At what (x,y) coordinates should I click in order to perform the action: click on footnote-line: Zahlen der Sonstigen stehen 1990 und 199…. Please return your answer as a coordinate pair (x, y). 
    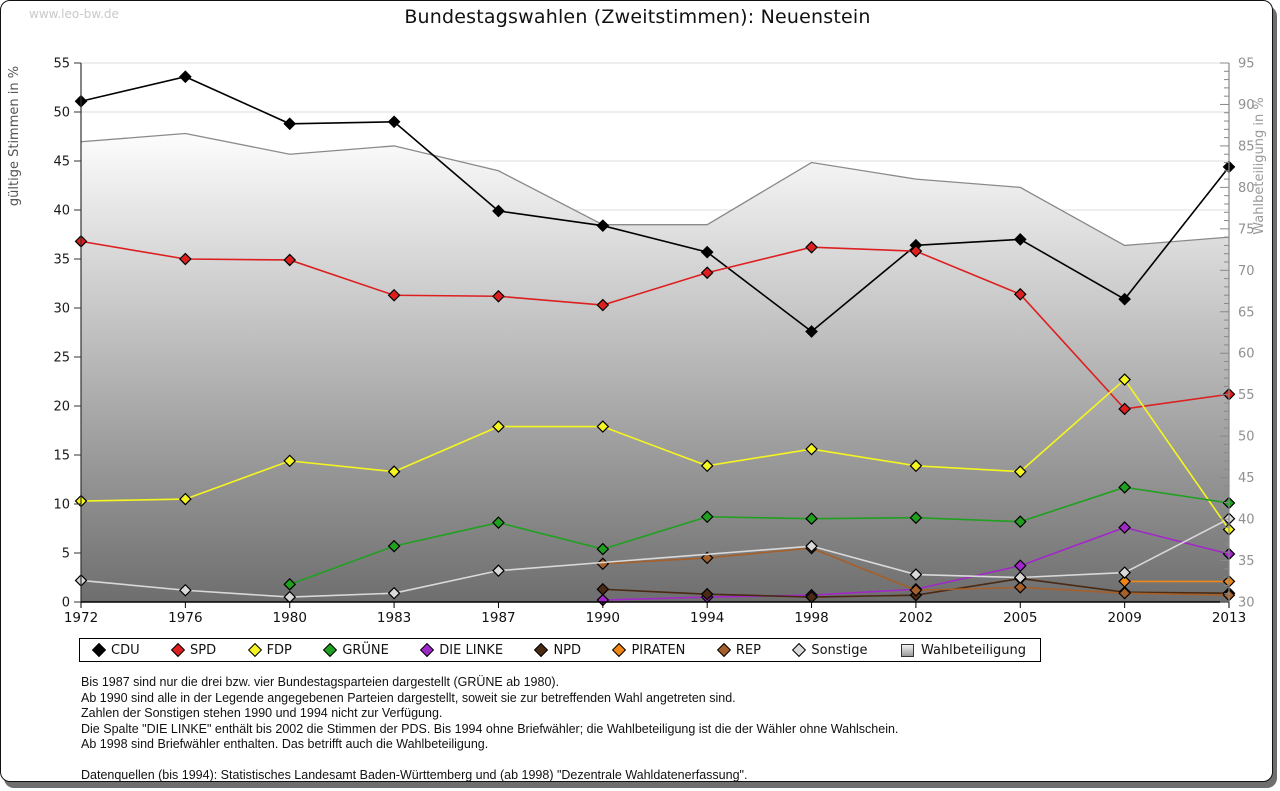
    Looking at the image, I should click on (262, 713).